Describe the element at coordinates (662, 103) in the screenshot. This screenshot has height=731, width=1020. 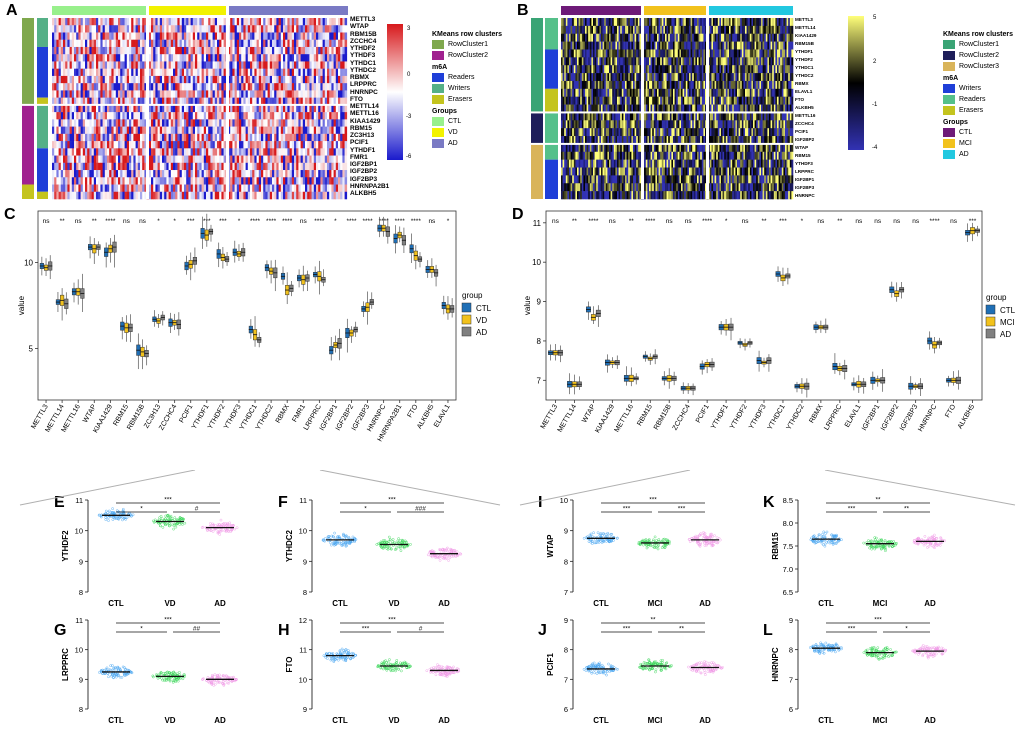
I see `heatmap-b` at that location.